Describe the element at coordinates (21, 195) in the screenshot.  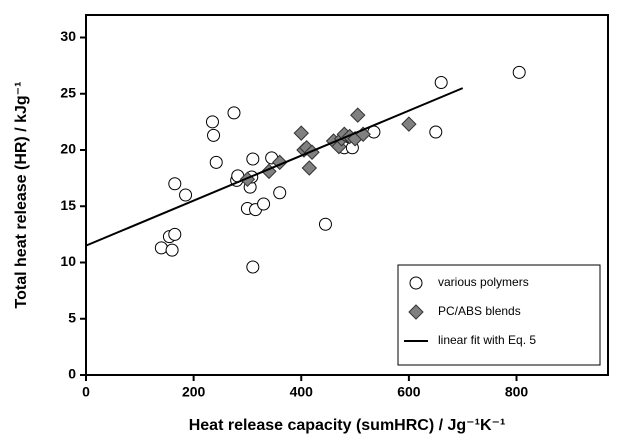
I see `y-axis-title: Total heat release (HR) / kJg⁻¹` at that location.